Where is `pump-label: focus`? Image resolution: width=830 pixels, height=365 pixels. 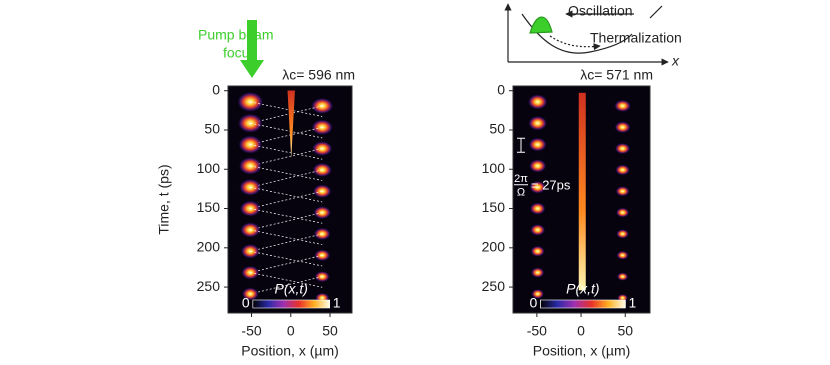
pump-label: focus is located at coordinates (239, 53).